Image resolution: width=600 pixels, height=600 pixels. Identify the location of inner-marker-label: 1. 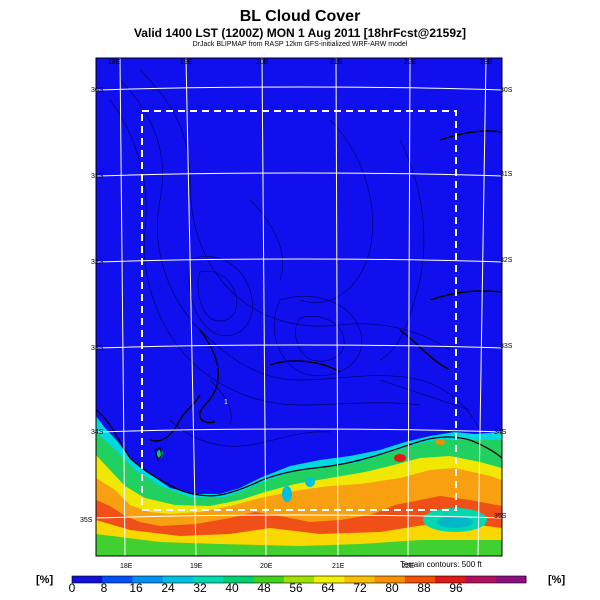
(226, 402).